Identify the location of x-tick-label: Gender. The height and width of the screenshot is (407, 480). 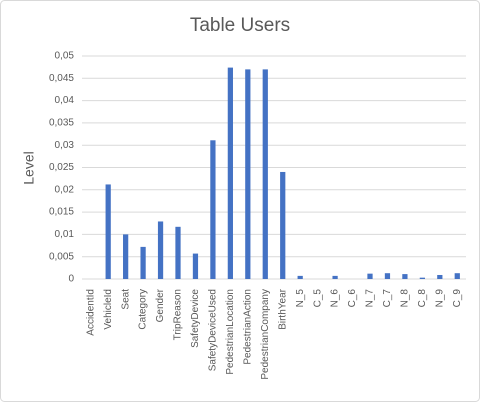
(160, 305).